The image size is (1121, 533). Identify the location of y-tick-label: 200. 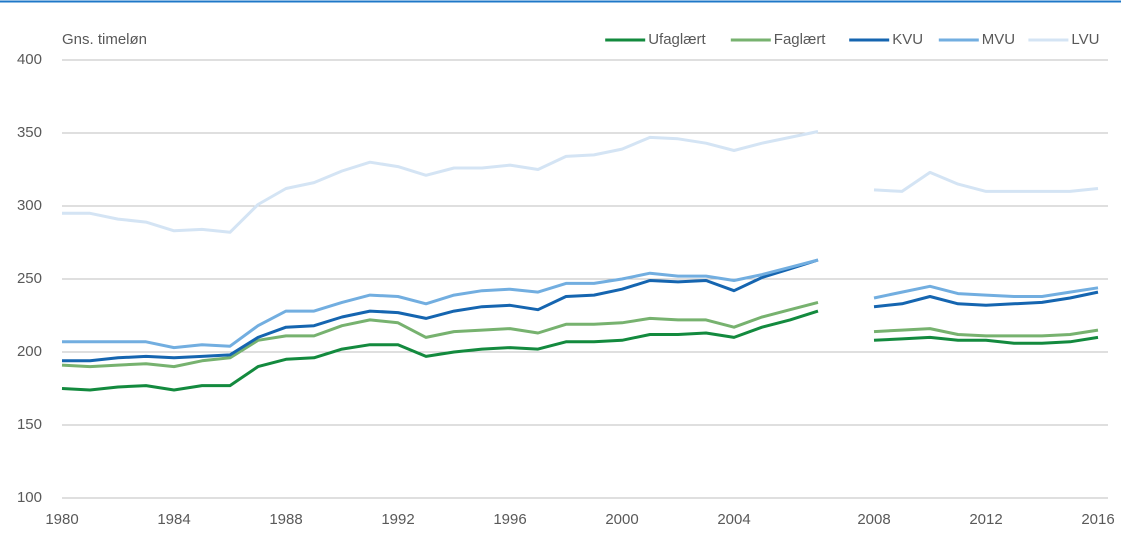
(29, 351).